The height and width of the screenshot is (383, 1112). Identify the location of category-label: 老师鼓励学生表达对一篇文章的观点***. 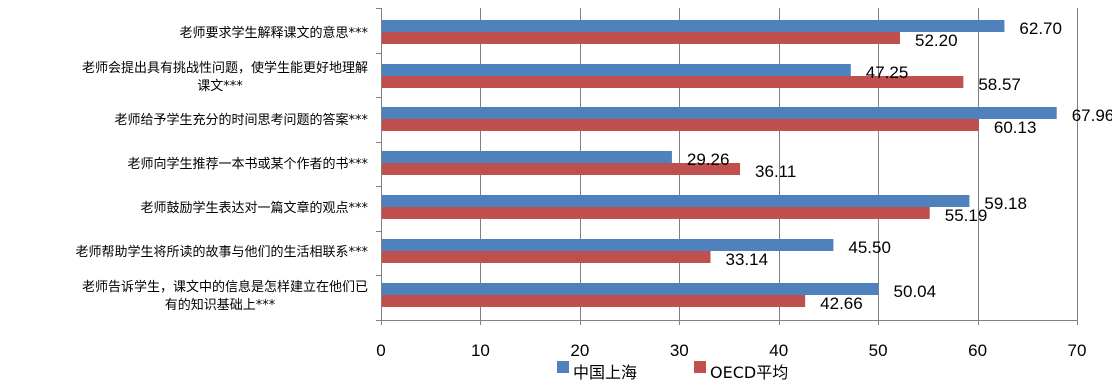
(254, 208).